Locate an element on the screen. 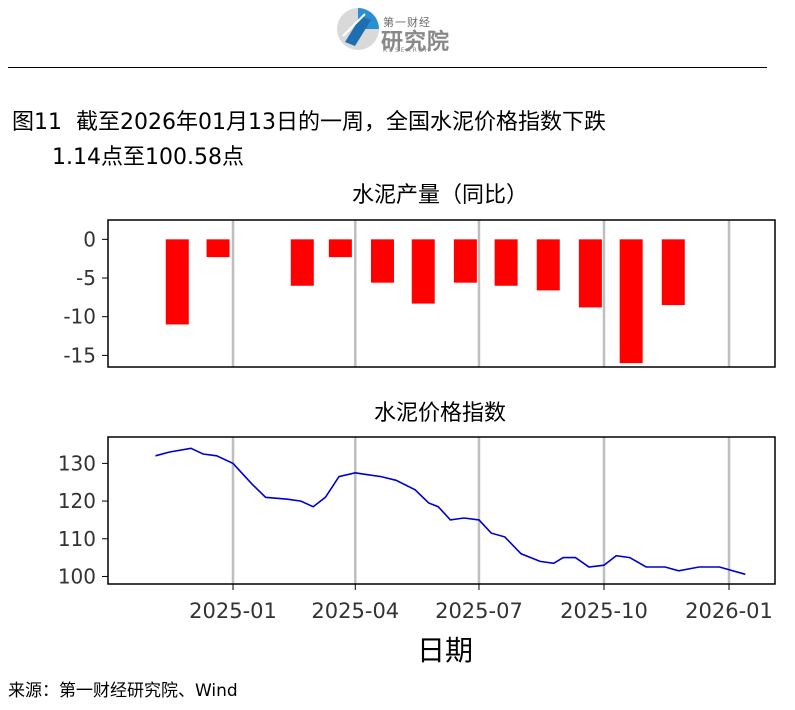  x-tick-label-3: 2025-10 is located at coordinates (604, 611).